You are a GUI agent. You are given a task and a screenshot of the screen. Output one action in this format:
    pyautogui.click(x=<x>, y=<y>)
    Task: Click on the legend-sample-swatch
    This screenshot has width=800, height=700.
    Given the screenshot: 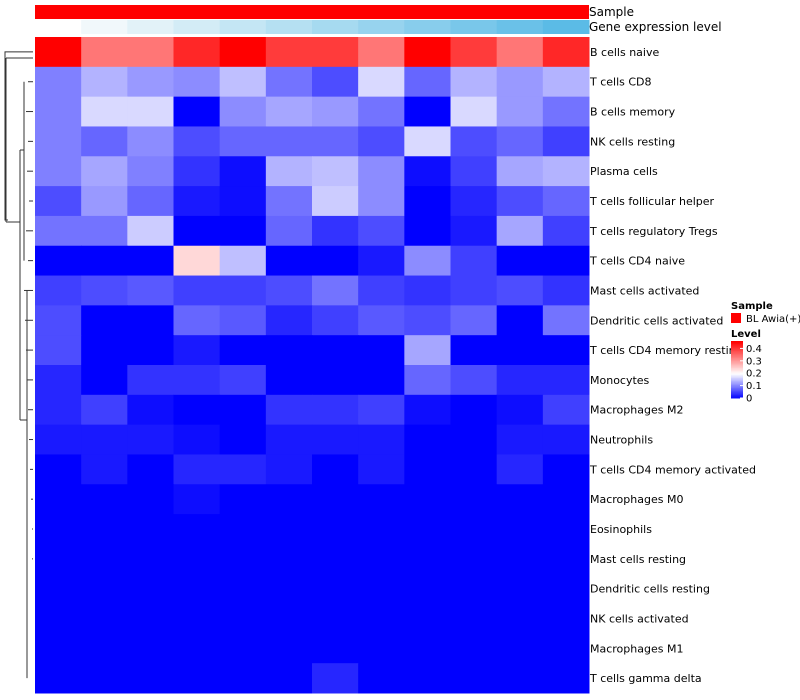 What is the action you would take?
    pyautogui.click(x=736, y=318)
    